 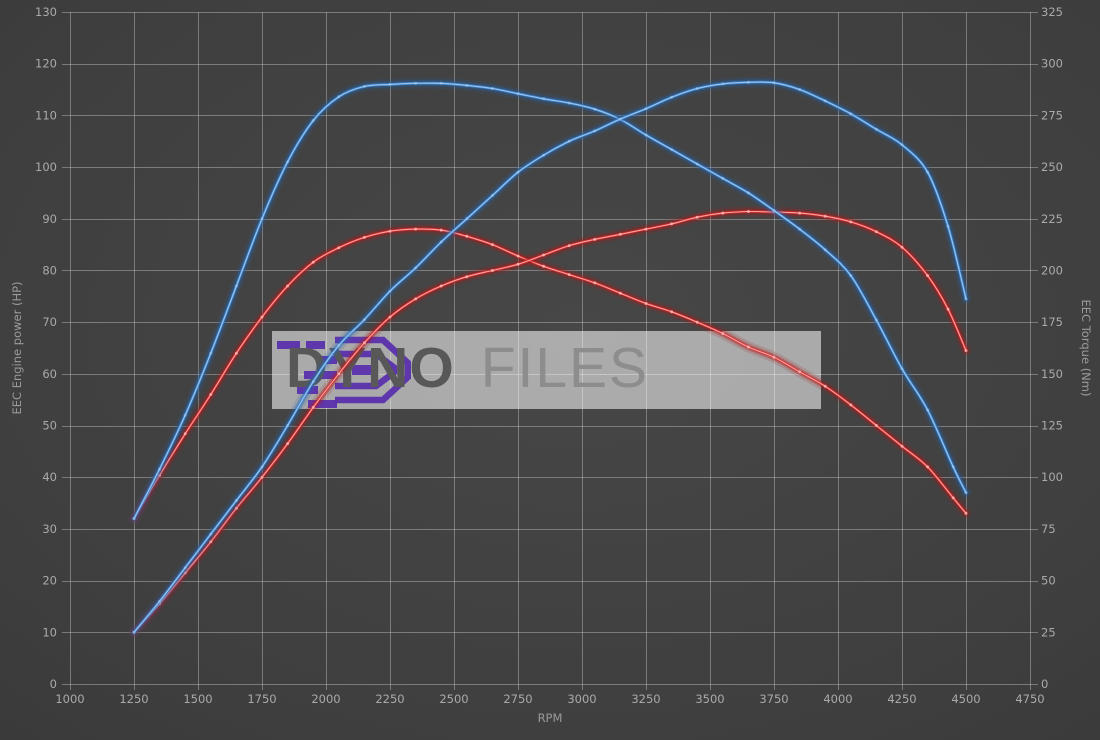 What do you see at coordinates (53, 684) in the screenshot?
I see `y-left-tick: 0` at bounding box center [53, 684].